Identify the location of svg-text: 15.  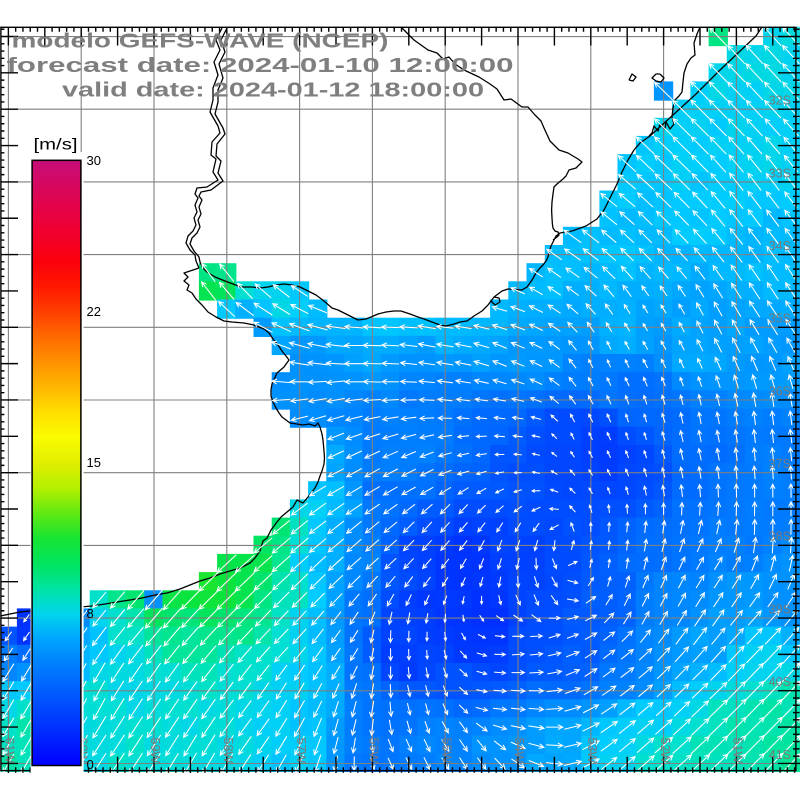
(94, 462).